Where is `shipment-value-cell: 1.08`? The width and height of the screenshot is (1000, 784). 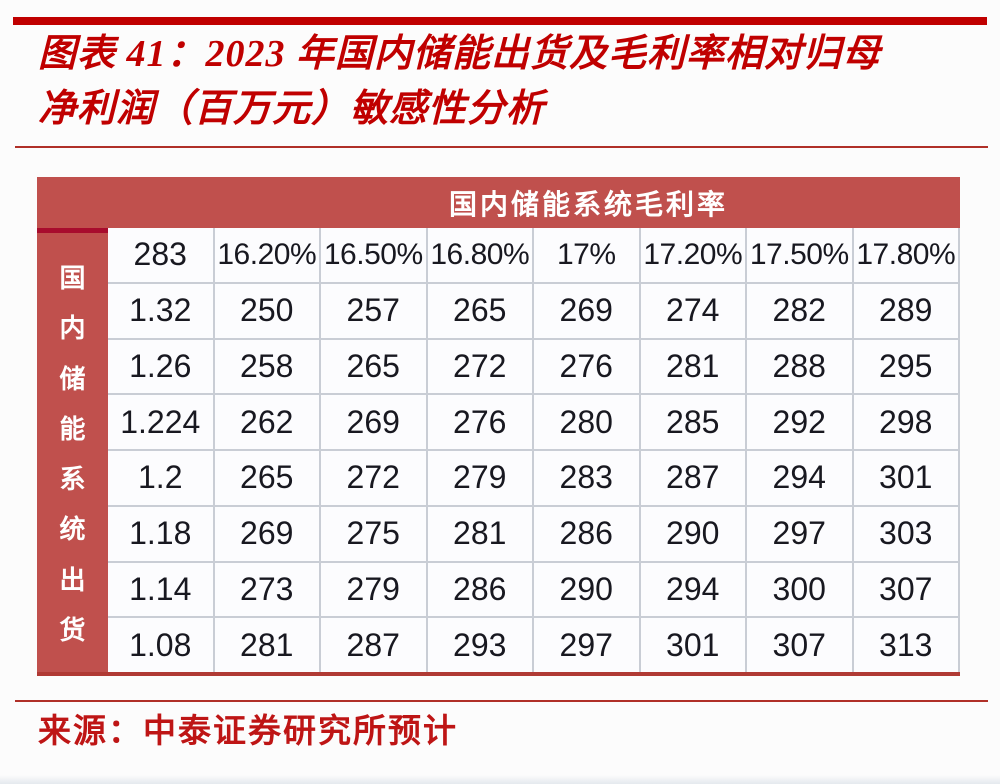
shipment-value-cell: 1.08 is located at coordinates (160, 645).